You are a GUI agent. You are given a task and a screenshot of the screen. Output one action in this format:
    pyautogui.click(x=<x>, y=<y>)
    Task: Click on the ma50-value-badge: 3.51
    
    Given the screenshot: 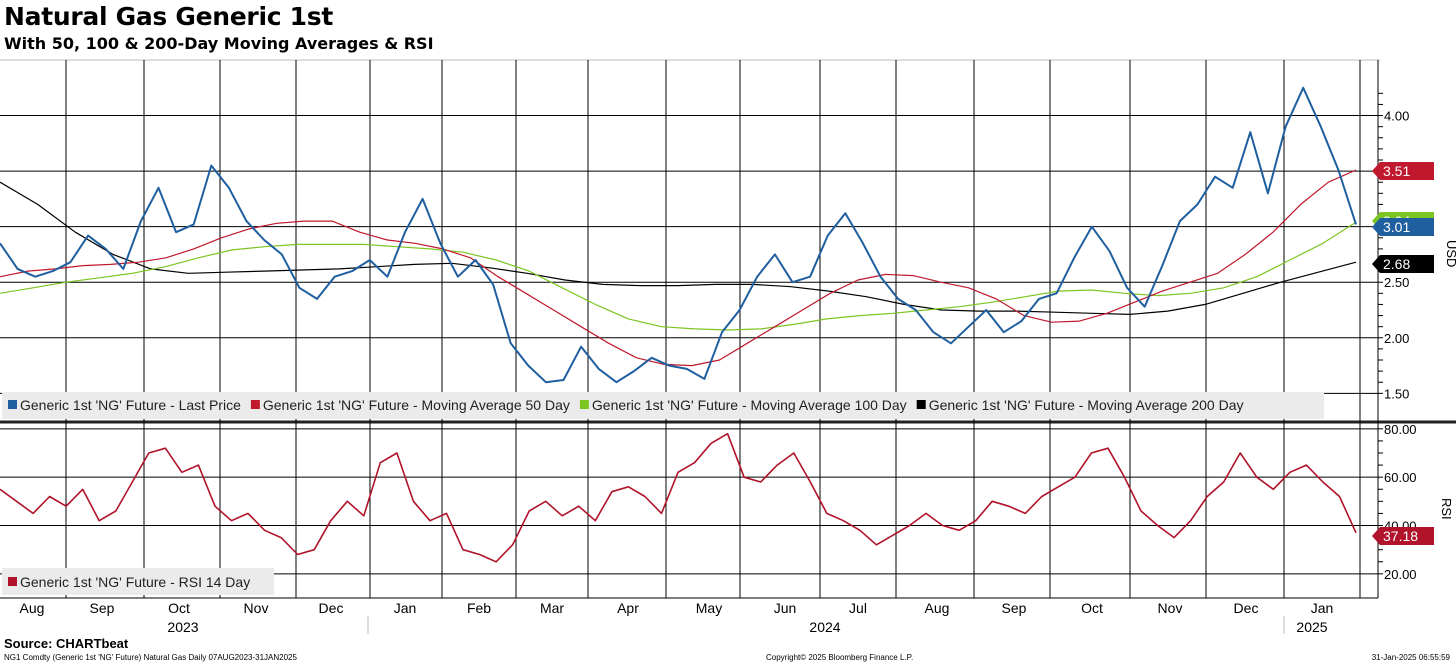 What is the action you would take?
    pyautogui.click(x=1403, y=171)
    